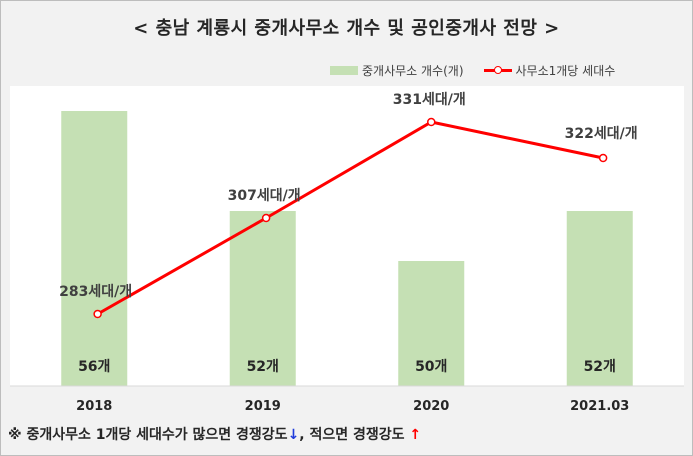 The image size is (693, 456). I want to click on line-point-2021.03, so click(603, 158).